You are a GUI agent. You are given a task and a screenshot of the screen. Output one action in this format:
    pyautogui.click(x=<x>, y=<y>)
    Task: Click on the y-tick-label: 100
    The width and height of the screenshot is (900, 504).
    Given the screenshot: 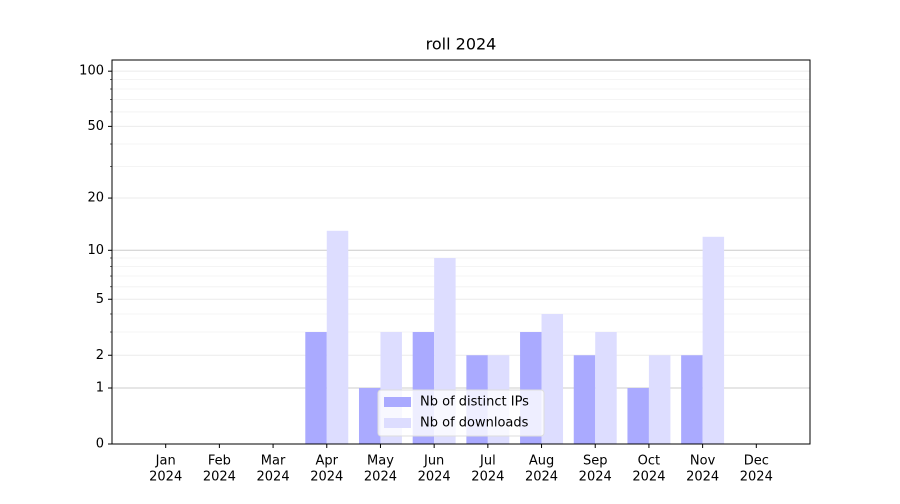 What is the action you would take?
    pyautogui.click(x=91, y=71)
    